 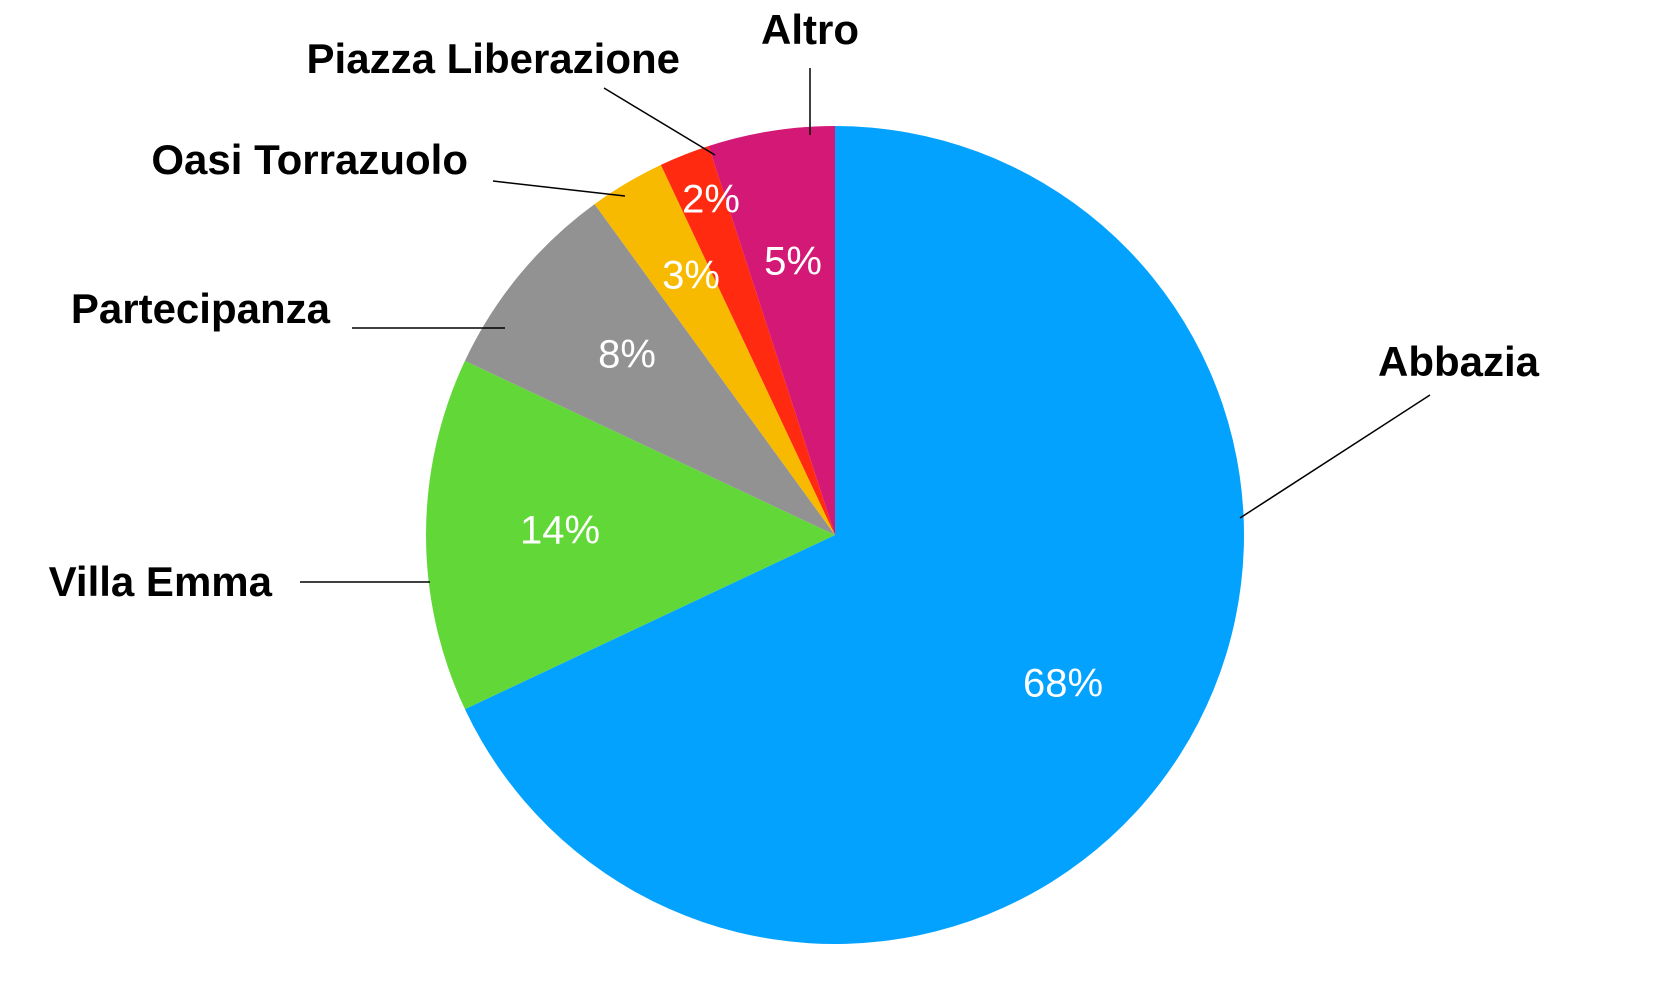 What do you see at coordinates (493, 58) in the screenshot?
I see `category-label: Piazza Liberazione` at bounding box center [493, 58].